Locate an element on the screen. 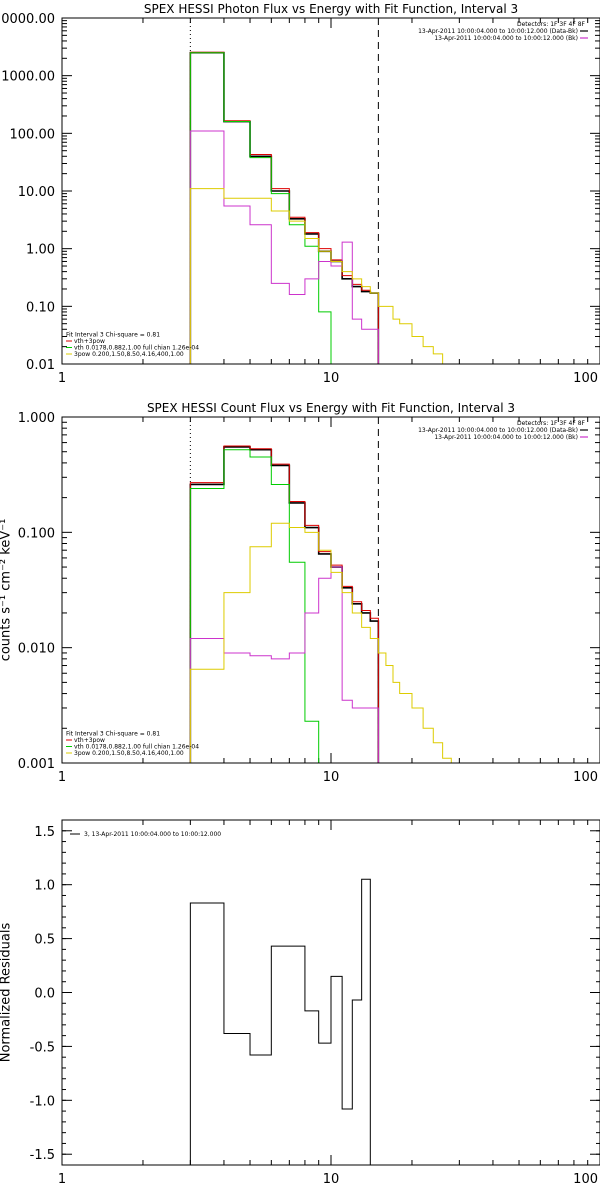  y-tick-label: 0000.00 is located at coordinates (28, 19).